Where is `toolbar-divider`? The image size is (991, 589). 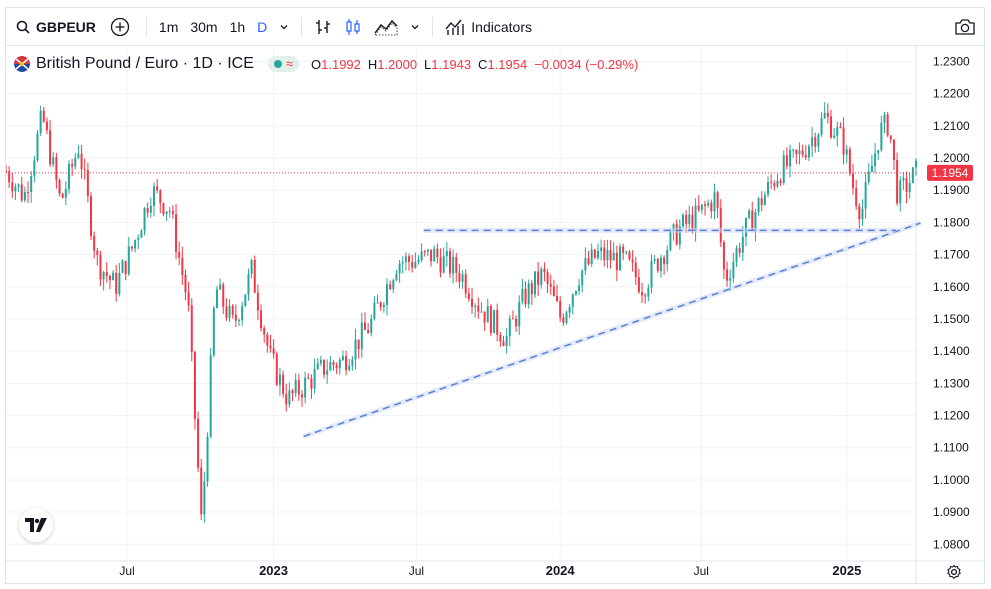
toolbar-divider is located at coordinates (302, 26).